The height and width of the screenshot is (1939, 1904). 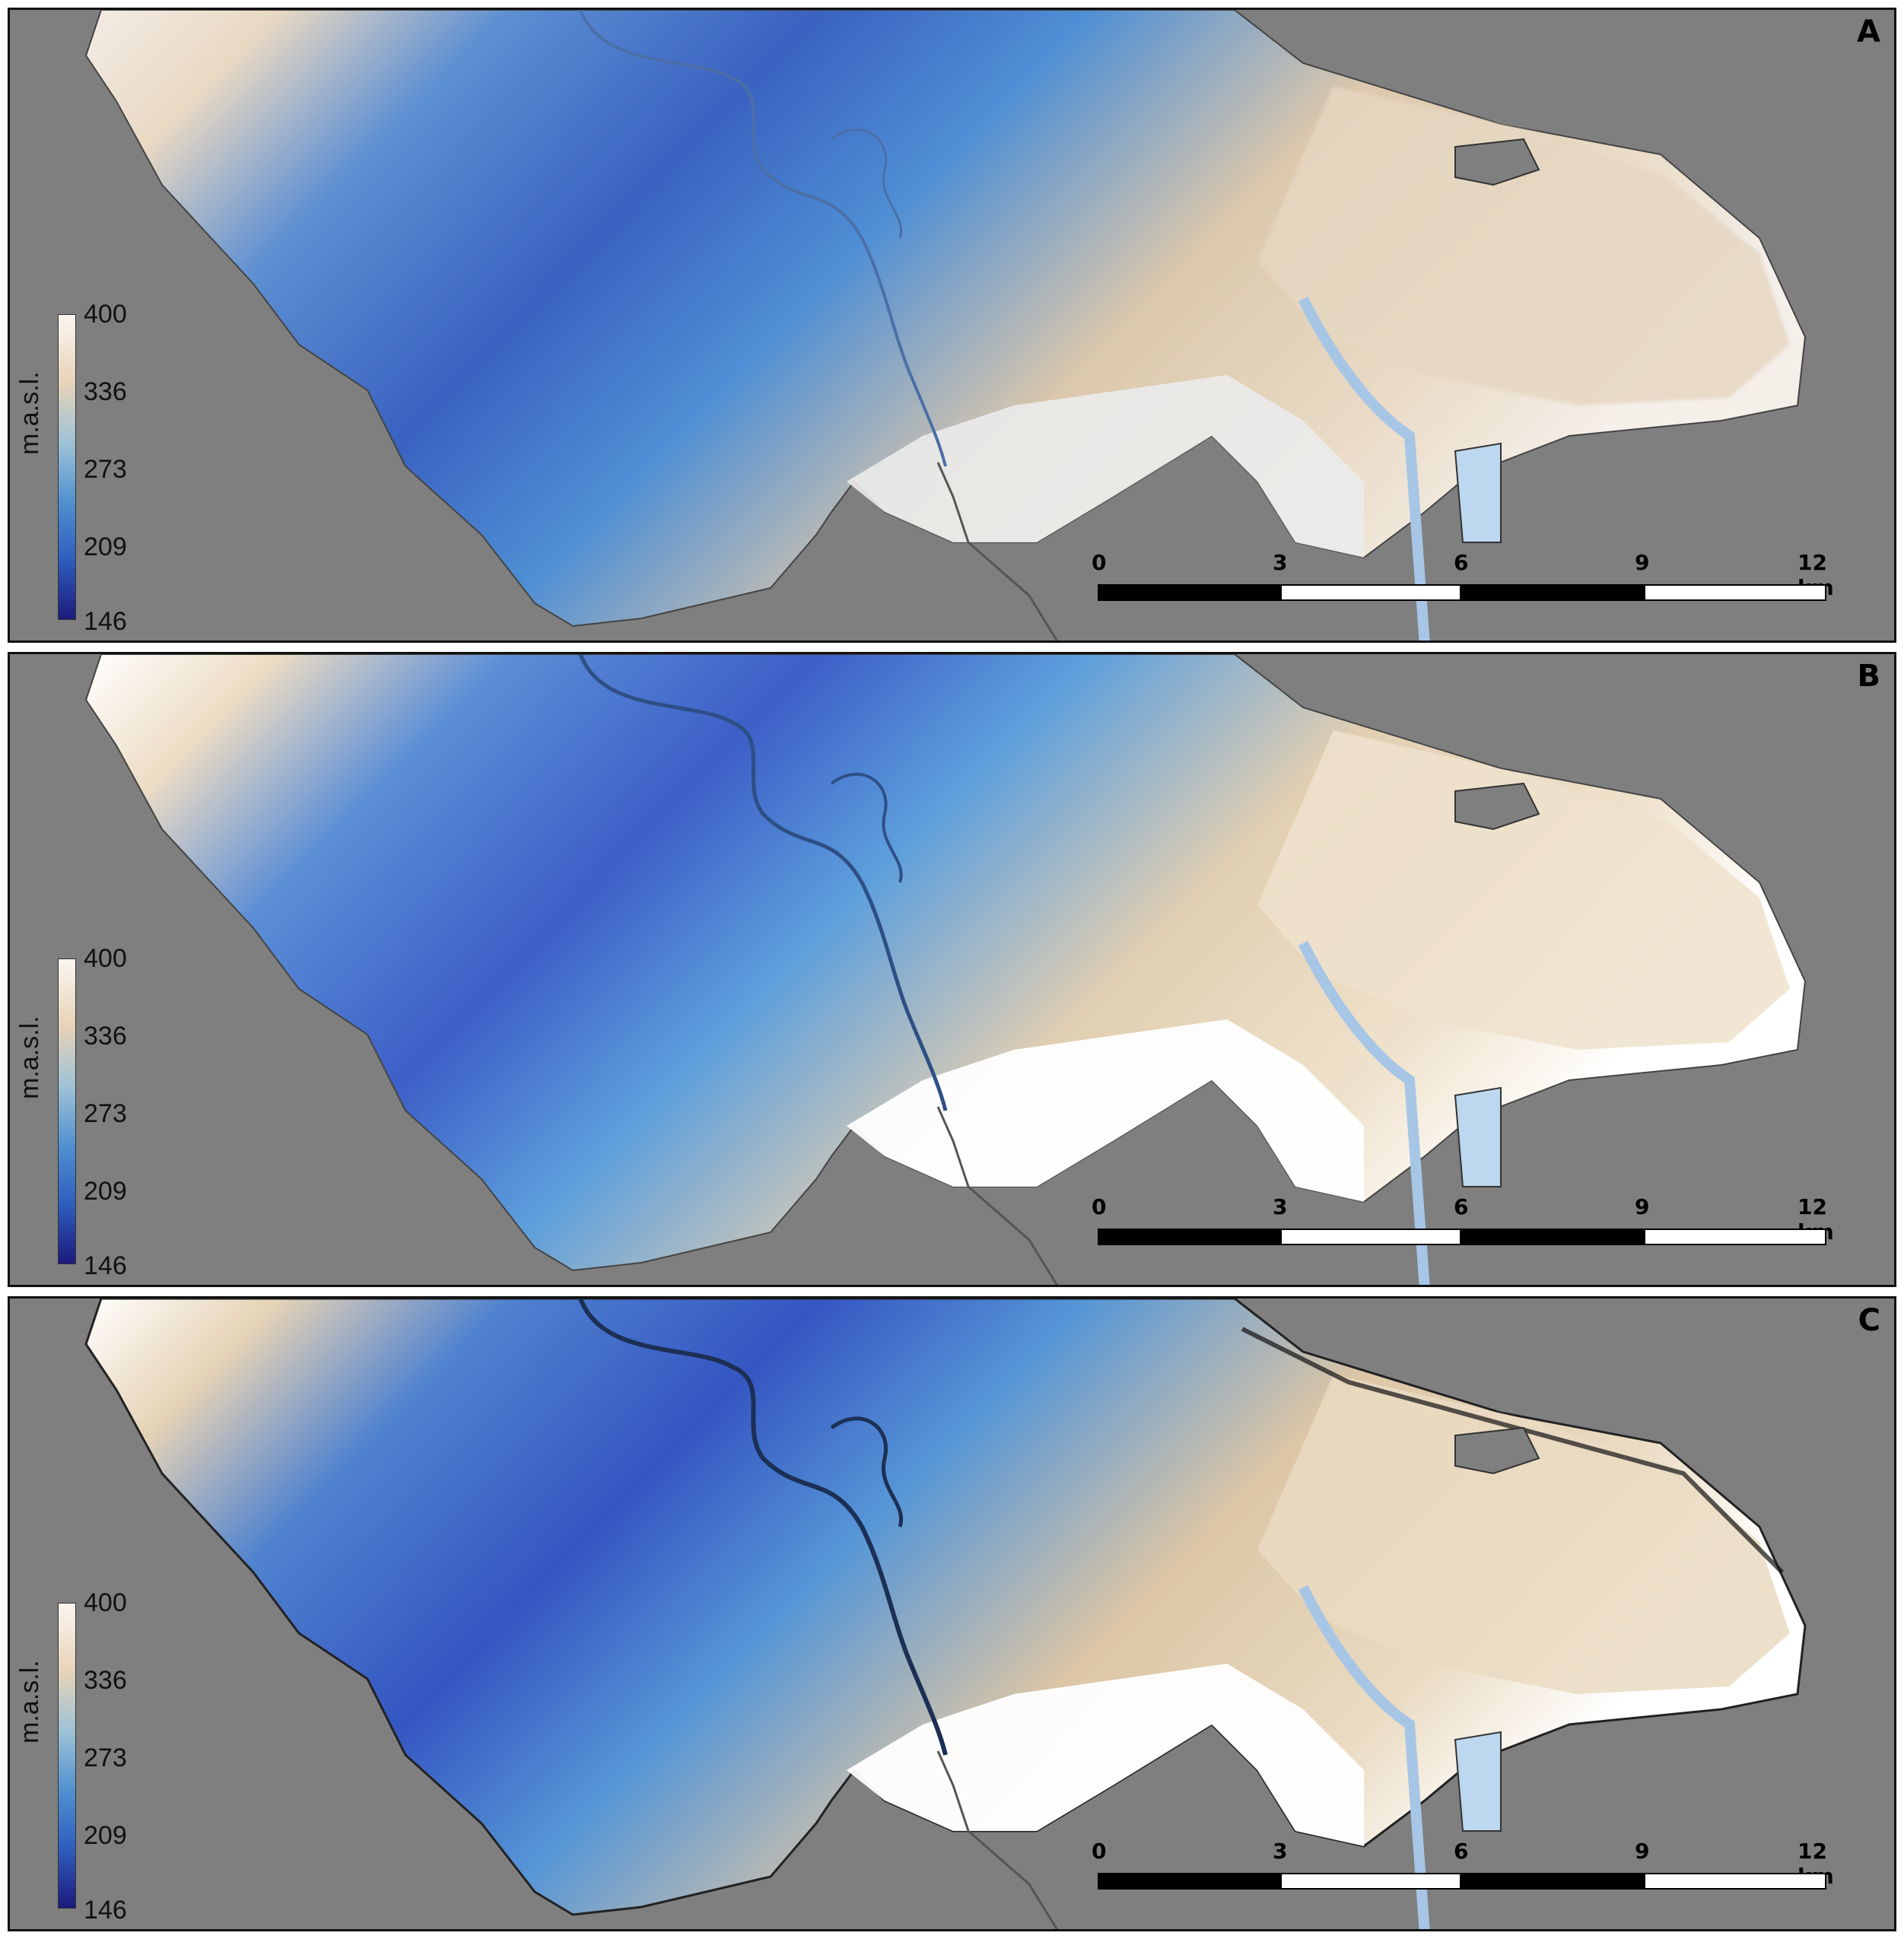 I want to click on panel-letter: A, so click(x=1869, y=31).